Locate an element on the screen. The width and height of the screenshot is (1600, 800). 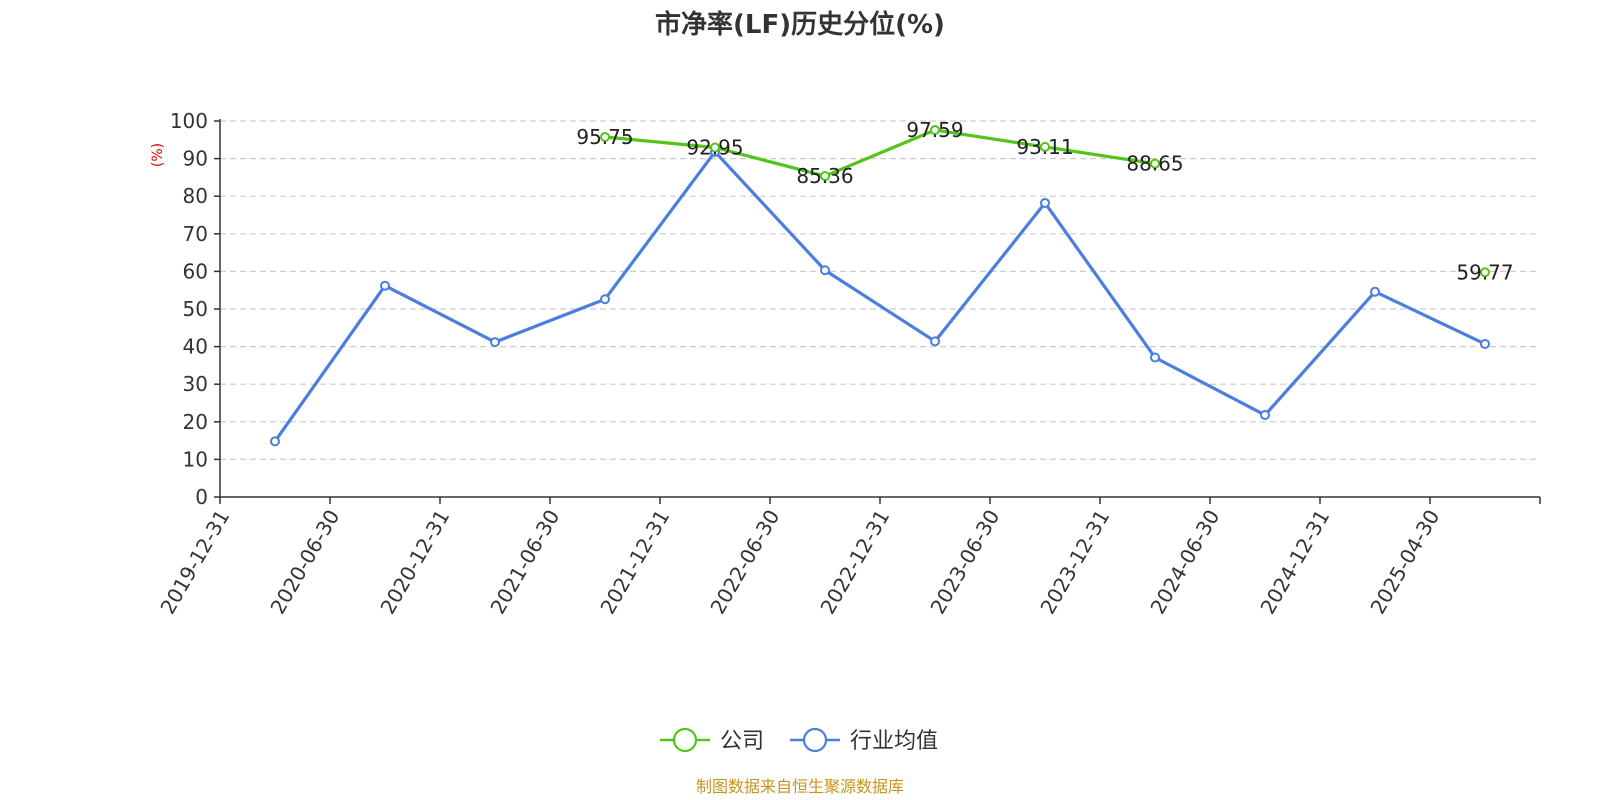
x-tick-label: 2025-04-30 is located at coordinates (1404, 562).